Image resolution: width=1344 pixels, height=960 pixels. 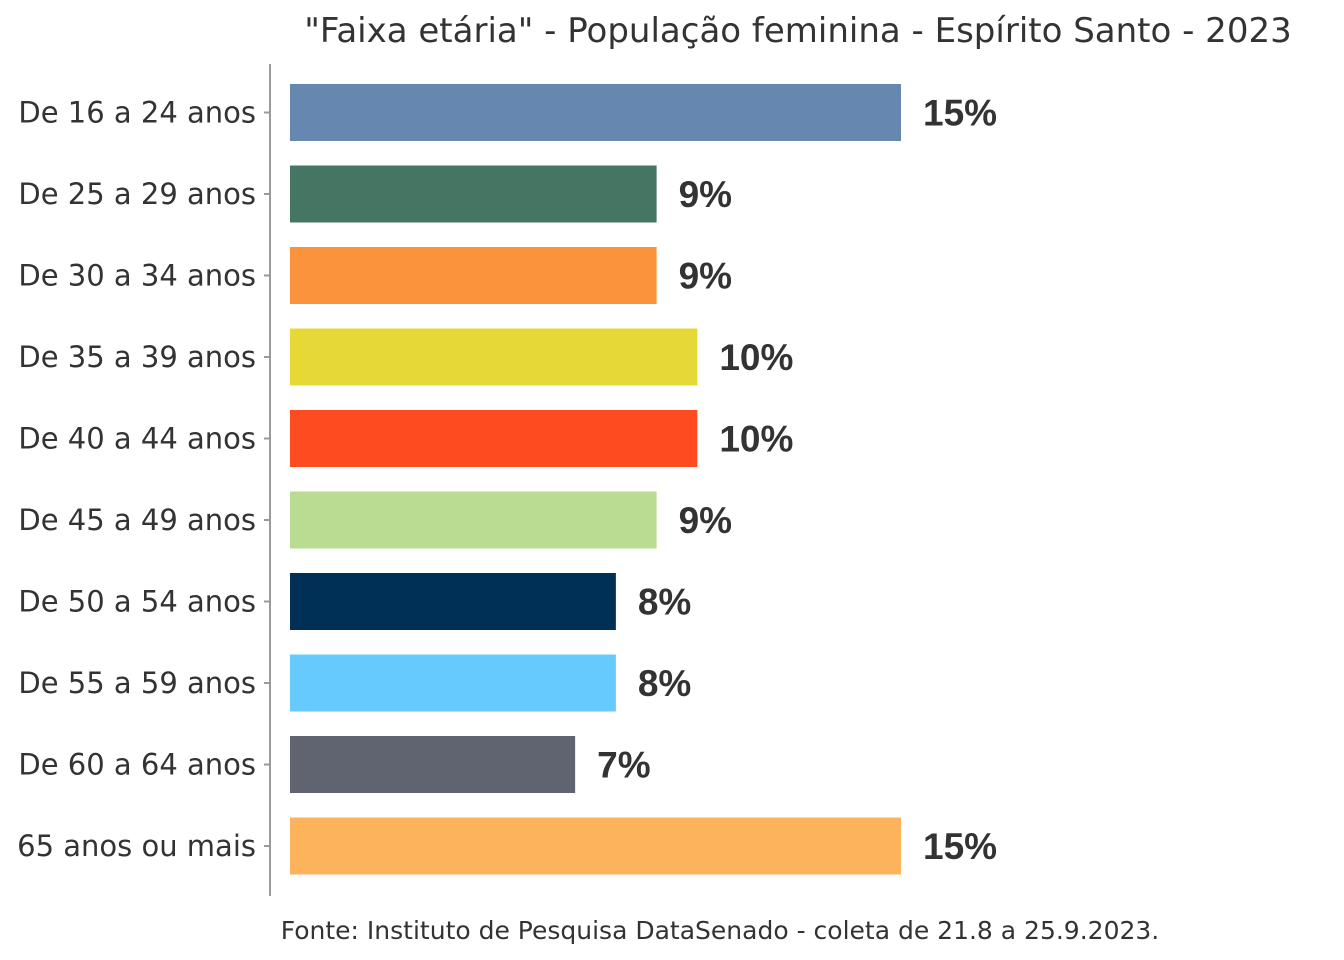 I want to click on category-label-3: De 30 a 34 anos, so click(x=137, y=276).